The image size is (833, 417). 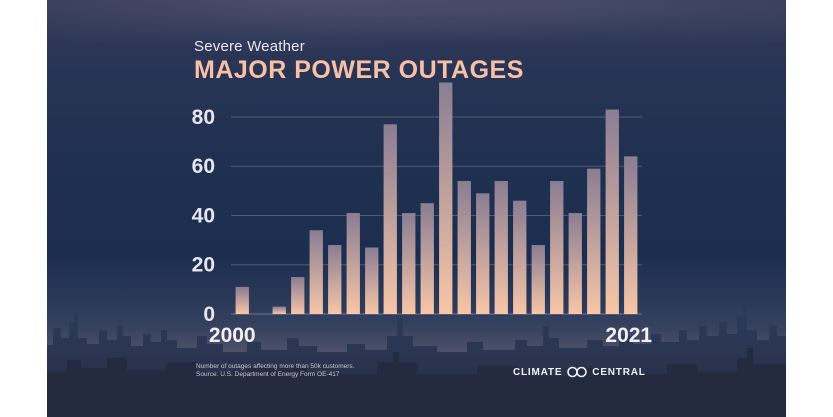 What do you see at coordinates (298, 295) in the screenshot?
I see `bar-2003` at bounding box center [298, 295].